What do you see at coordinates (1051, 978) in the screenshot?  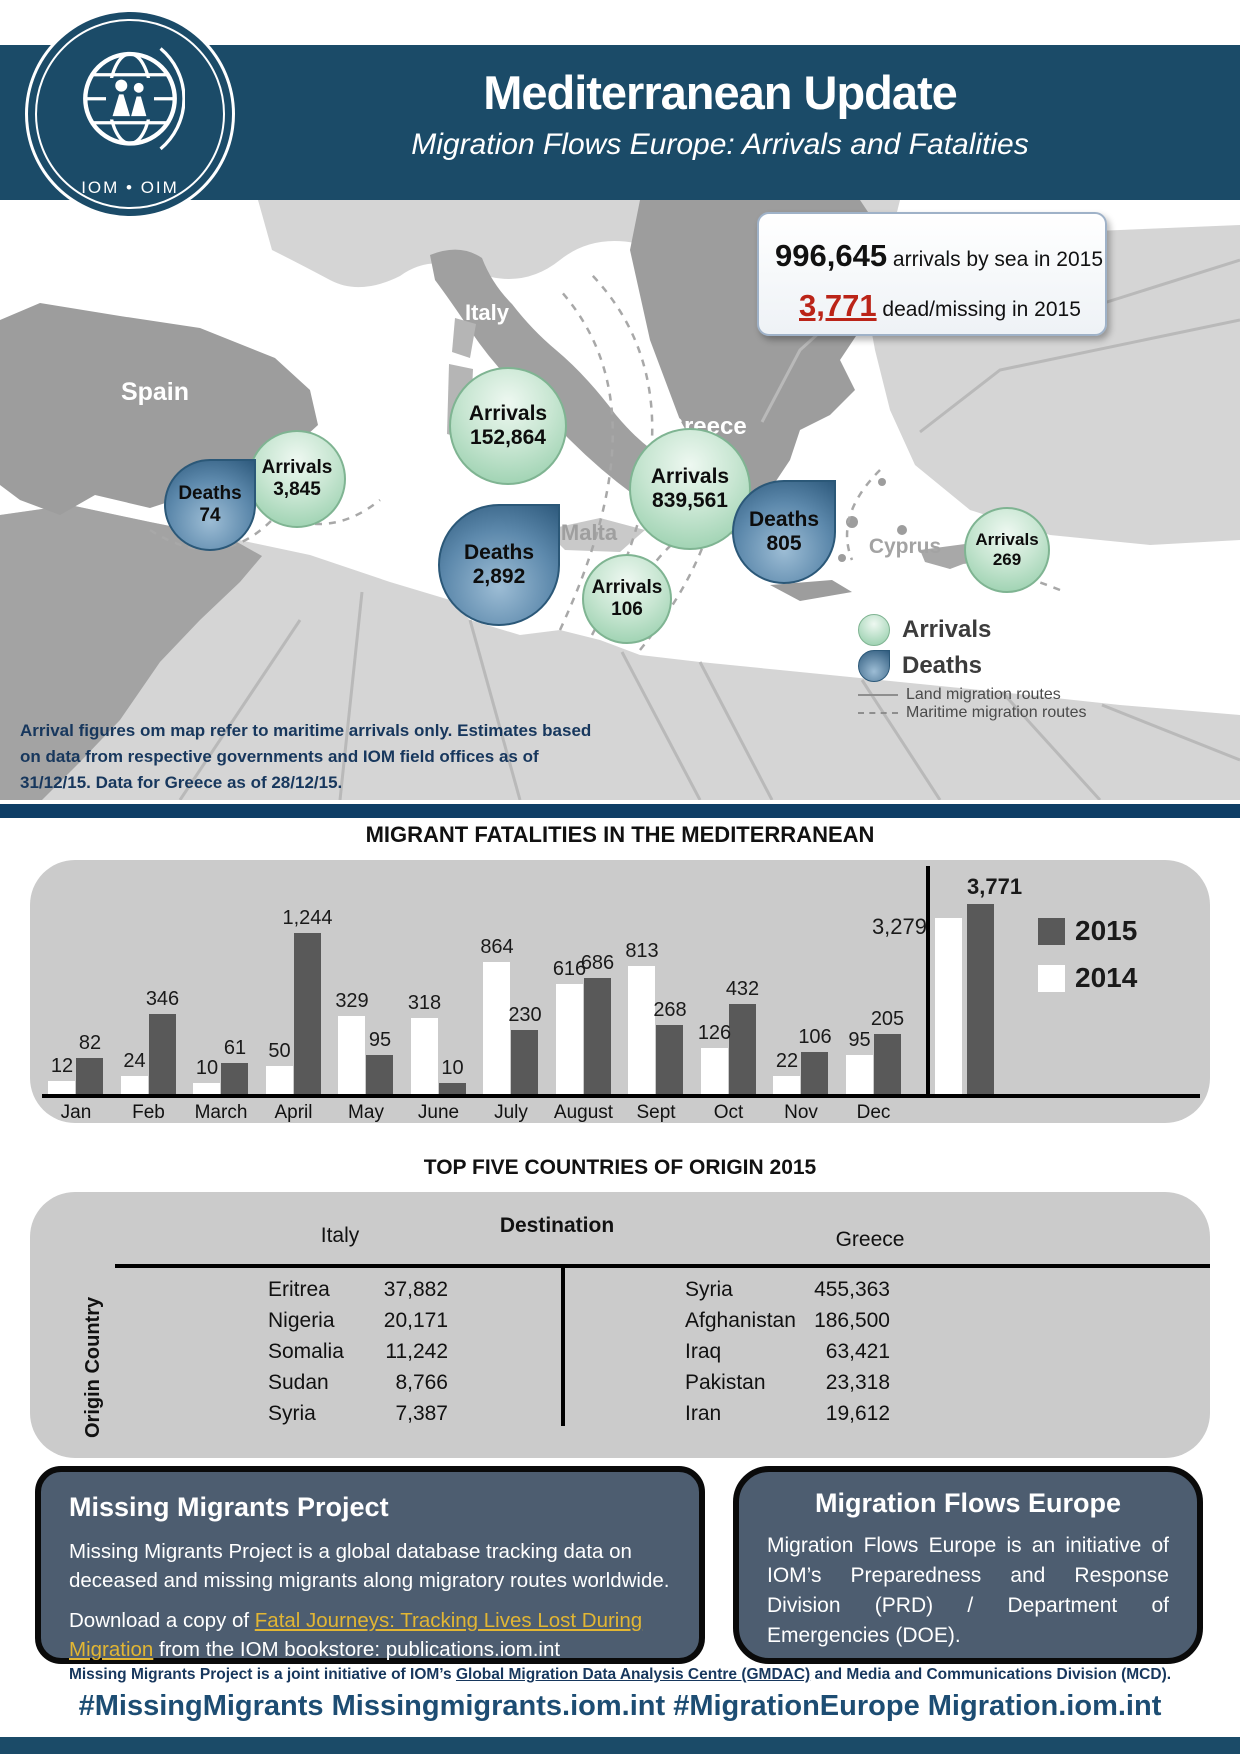 I see `legend-swatch-2014` at bounding box center [1051, 978].